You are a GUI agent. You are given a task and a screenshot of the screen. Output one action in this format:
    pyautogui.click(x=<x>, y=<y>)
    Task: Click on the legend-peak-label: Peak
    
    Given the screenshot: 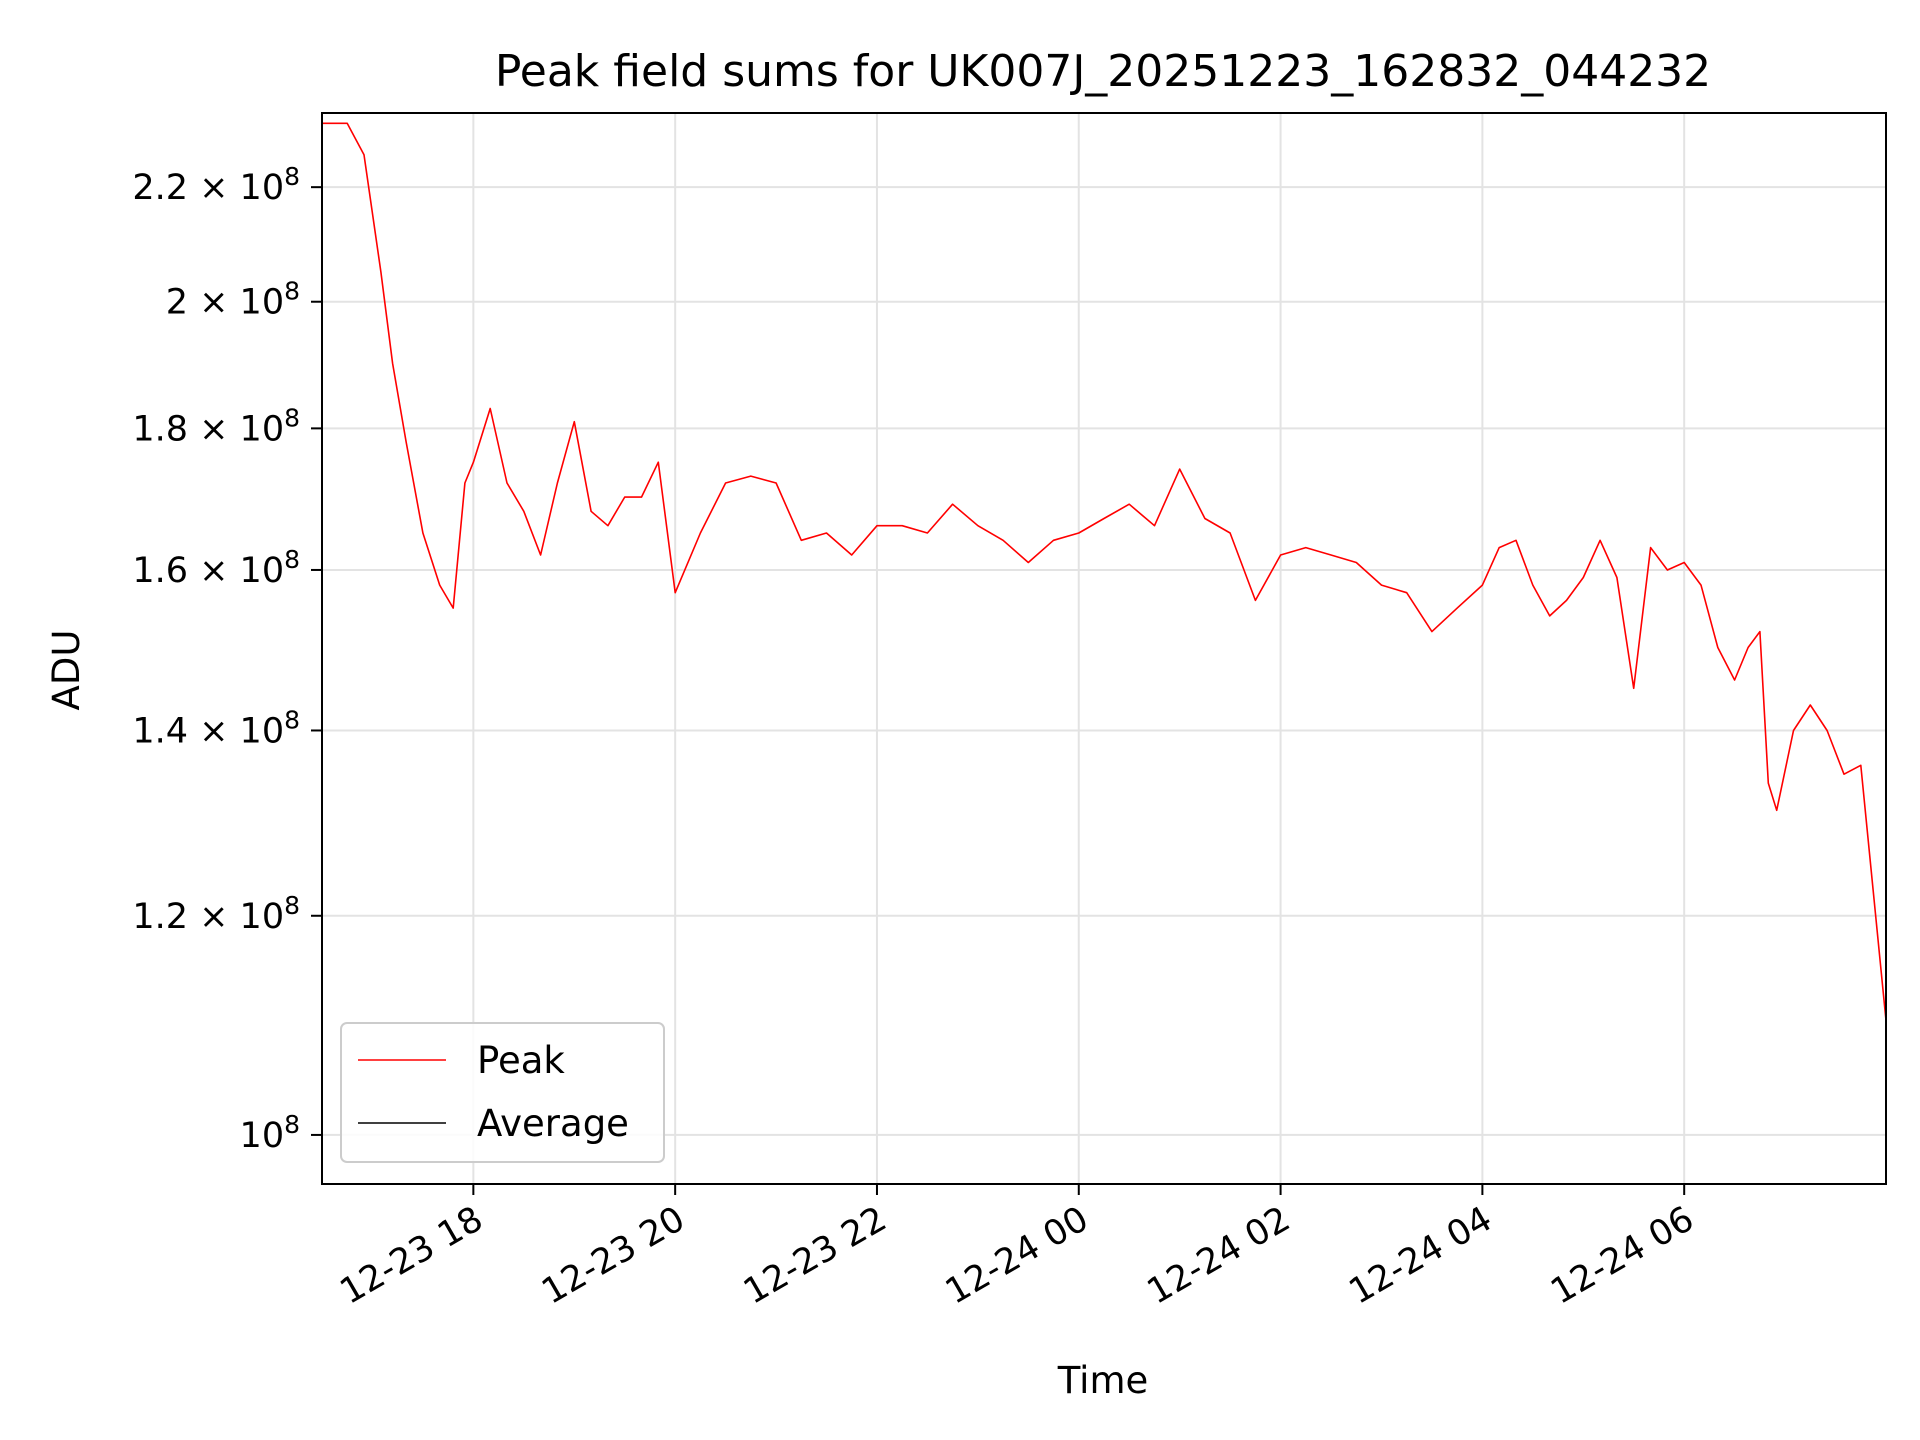 What is the action you would take?
    pyautogui.click(x=521, y=1060)
    